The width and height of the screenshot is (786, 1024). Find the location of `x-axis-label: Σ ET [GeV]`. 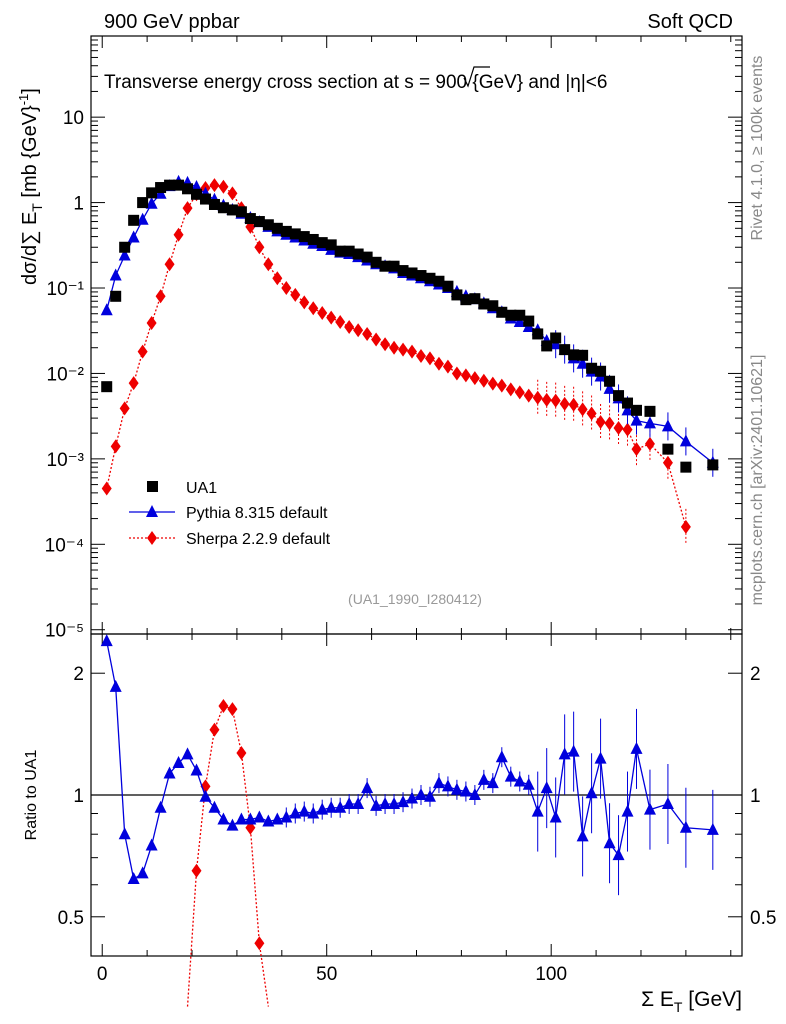

x-axis-label: Σ ET [GeV] is located at coordinates (691, 1001).